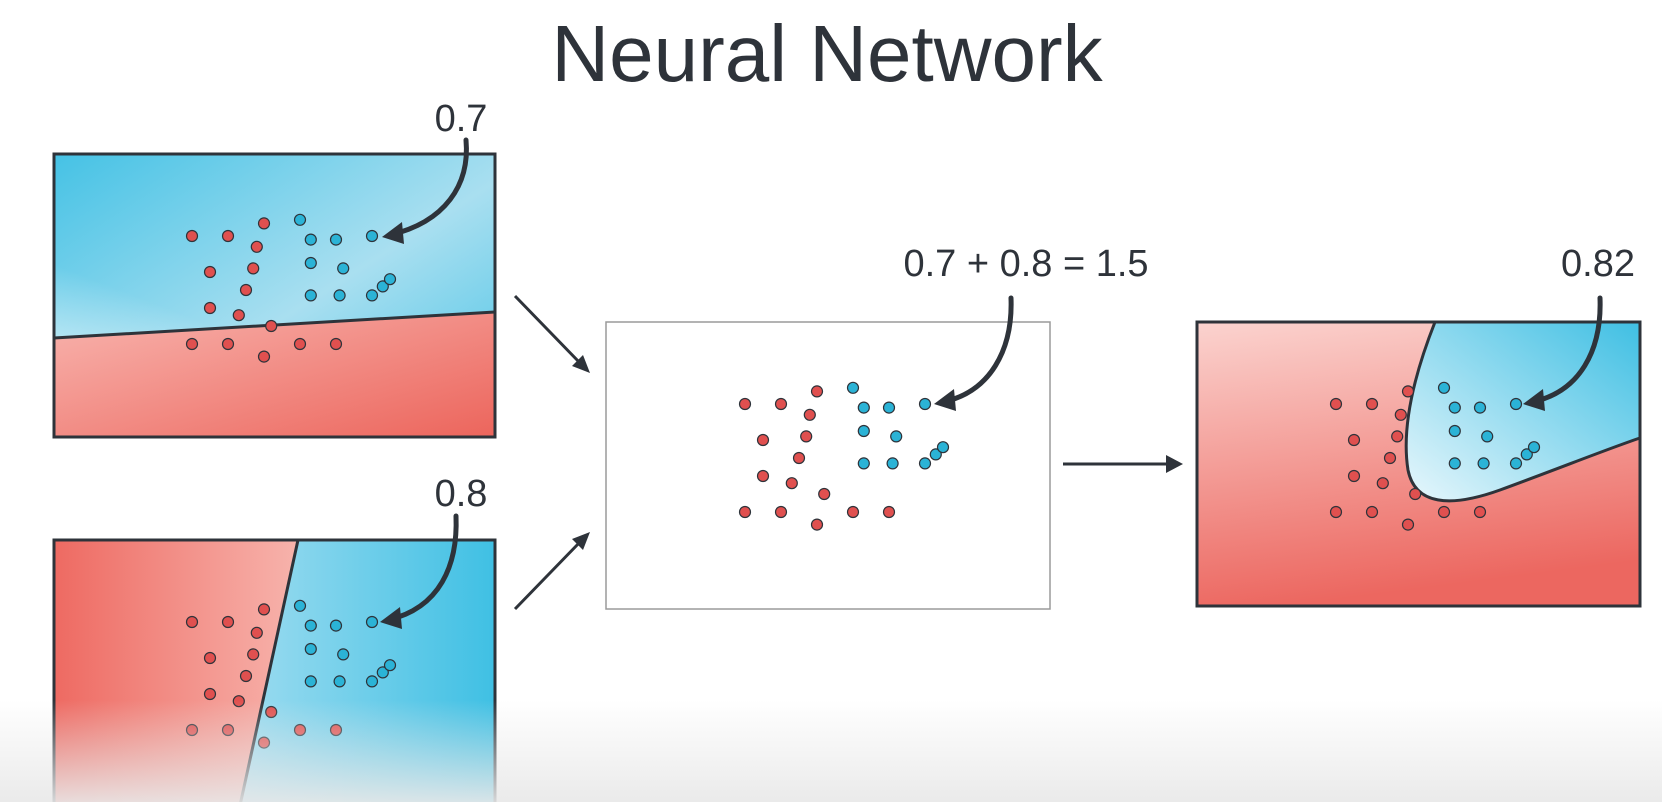 Image resolution: width=1662 pixels, height=807 pixels. Describe the element at coordinates (827, 53) in the screenshot. I see `slide-title: Neural Network` at that location.